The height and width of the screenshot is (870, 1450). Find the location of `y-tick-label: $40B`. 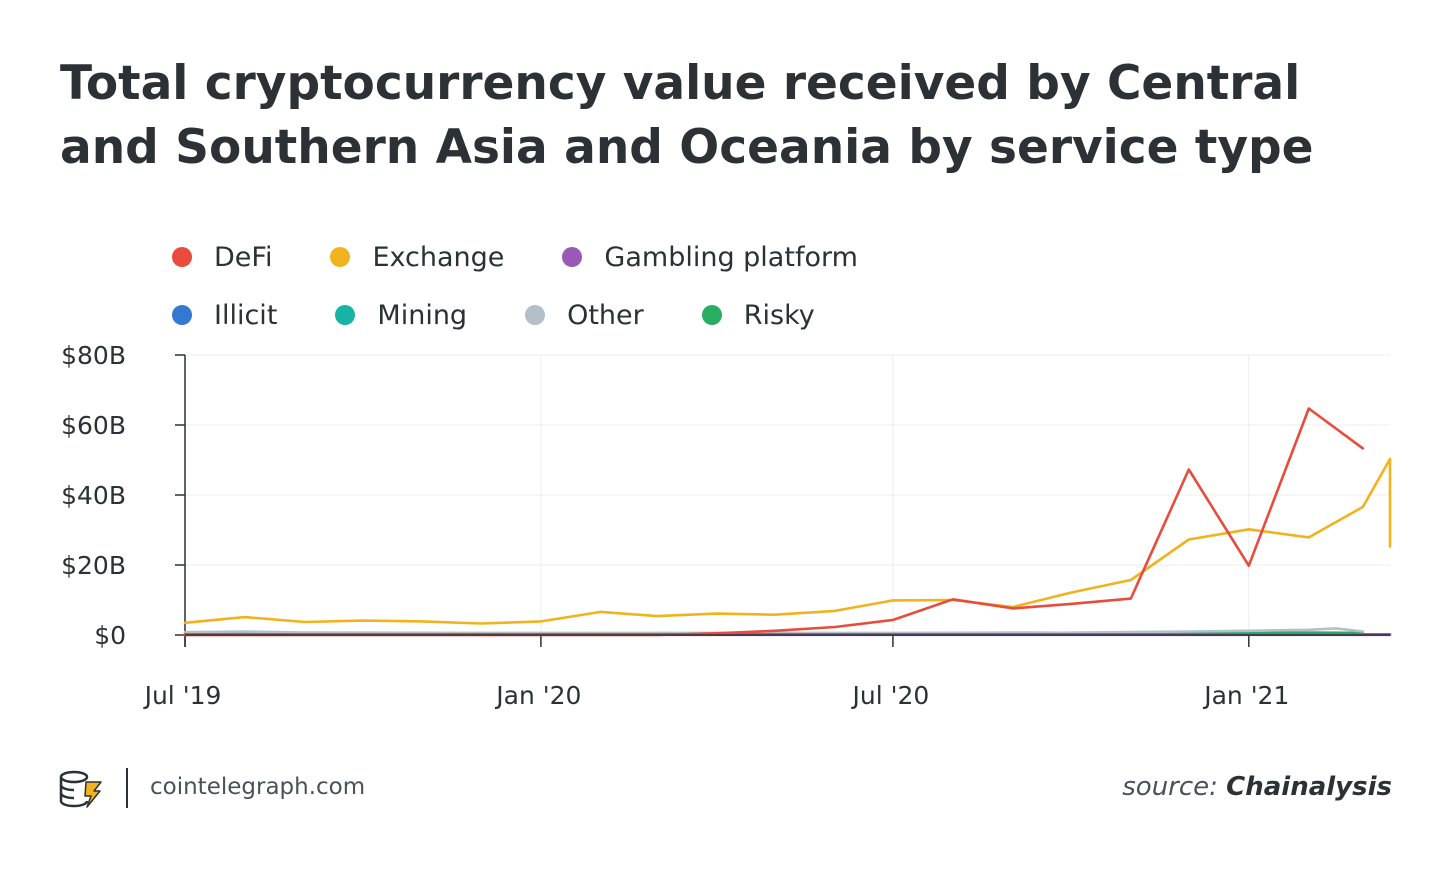

y-tick-label: $40B is located at coordinates (93, 495).